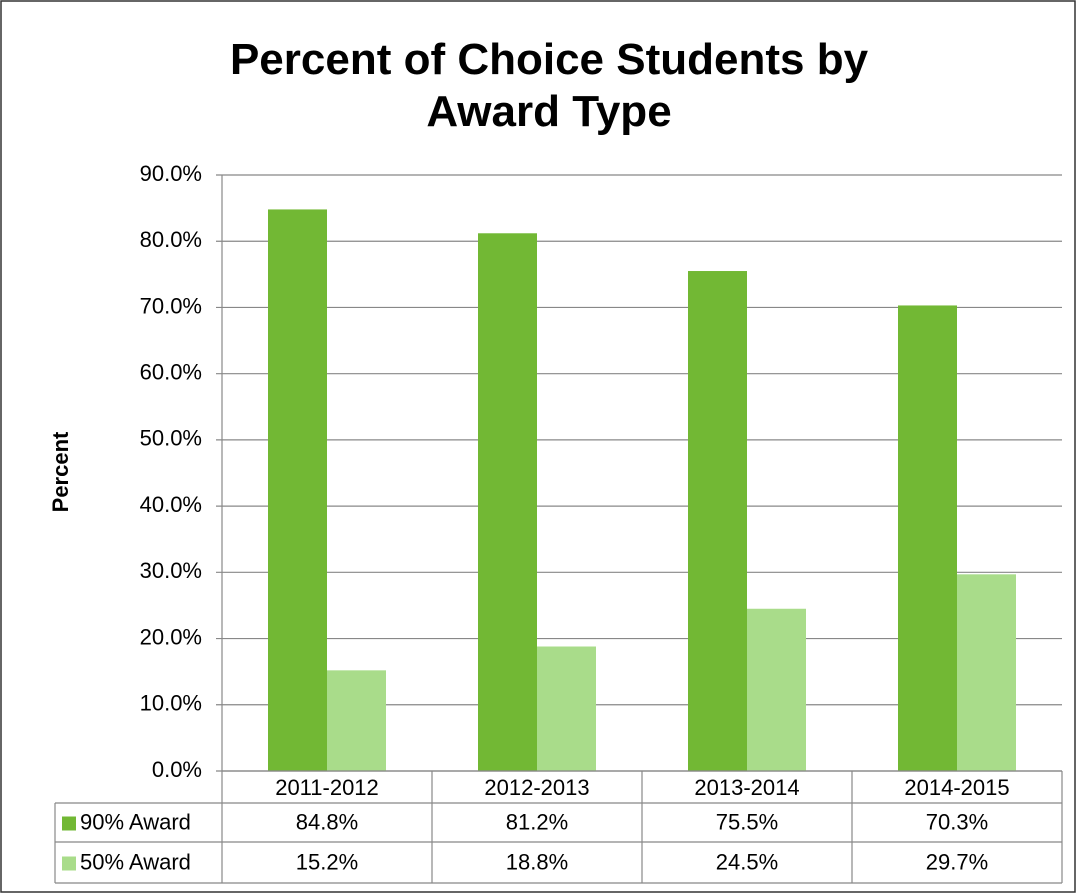 The image size is (1077, 894). What do you see at coordinates (171, 438) in the screenshot?
I see `y-tick-label: 50.0%` at bounding box center [171, 438].